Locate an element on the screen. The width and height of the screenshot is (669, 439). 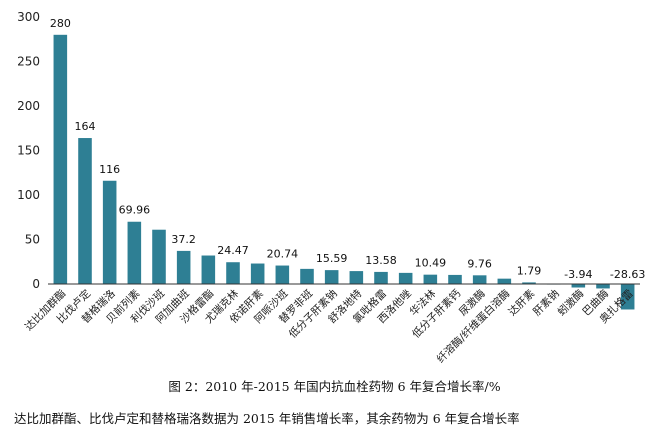
y-tick-label: 100 is located at coordinates (28, 195).